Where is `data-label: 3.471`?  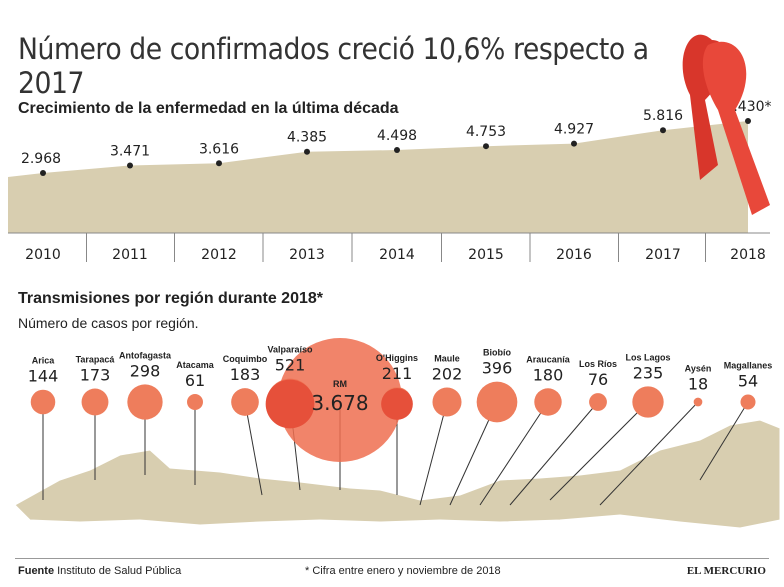
data-label: 3.471 is located at coordinates (130, 151).